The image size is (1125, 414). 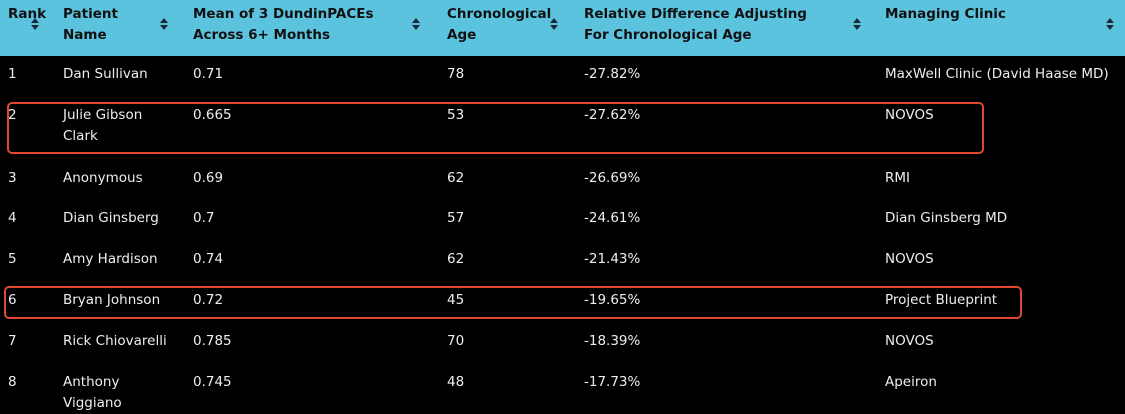 What do you see at coordinates (456, 341) in the screenshot?
I see `table-cell: 70` at bounding box center [456, 341].